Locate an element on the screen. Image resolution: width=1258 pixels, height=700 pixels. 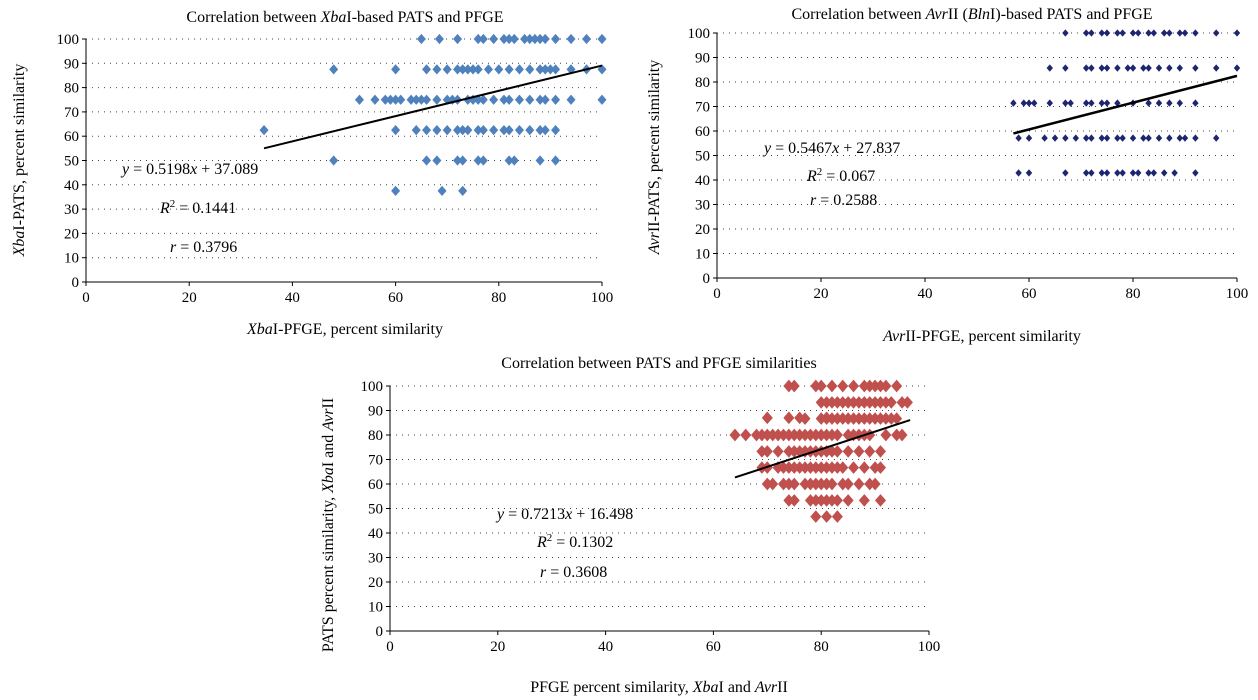
x-tick-label: 0 is located at coordinates (717, 294).